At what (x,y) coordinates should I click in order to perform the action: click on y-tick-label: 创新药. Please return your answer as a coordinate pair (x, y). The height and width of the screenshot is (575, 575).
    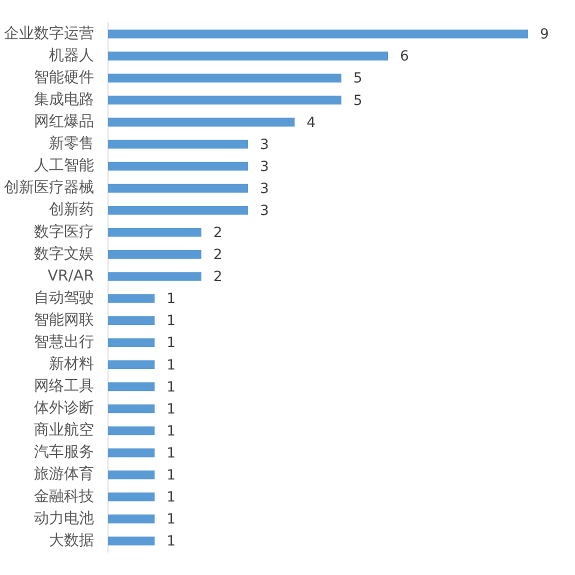
    Looking at the image, I should click on (71, 209).